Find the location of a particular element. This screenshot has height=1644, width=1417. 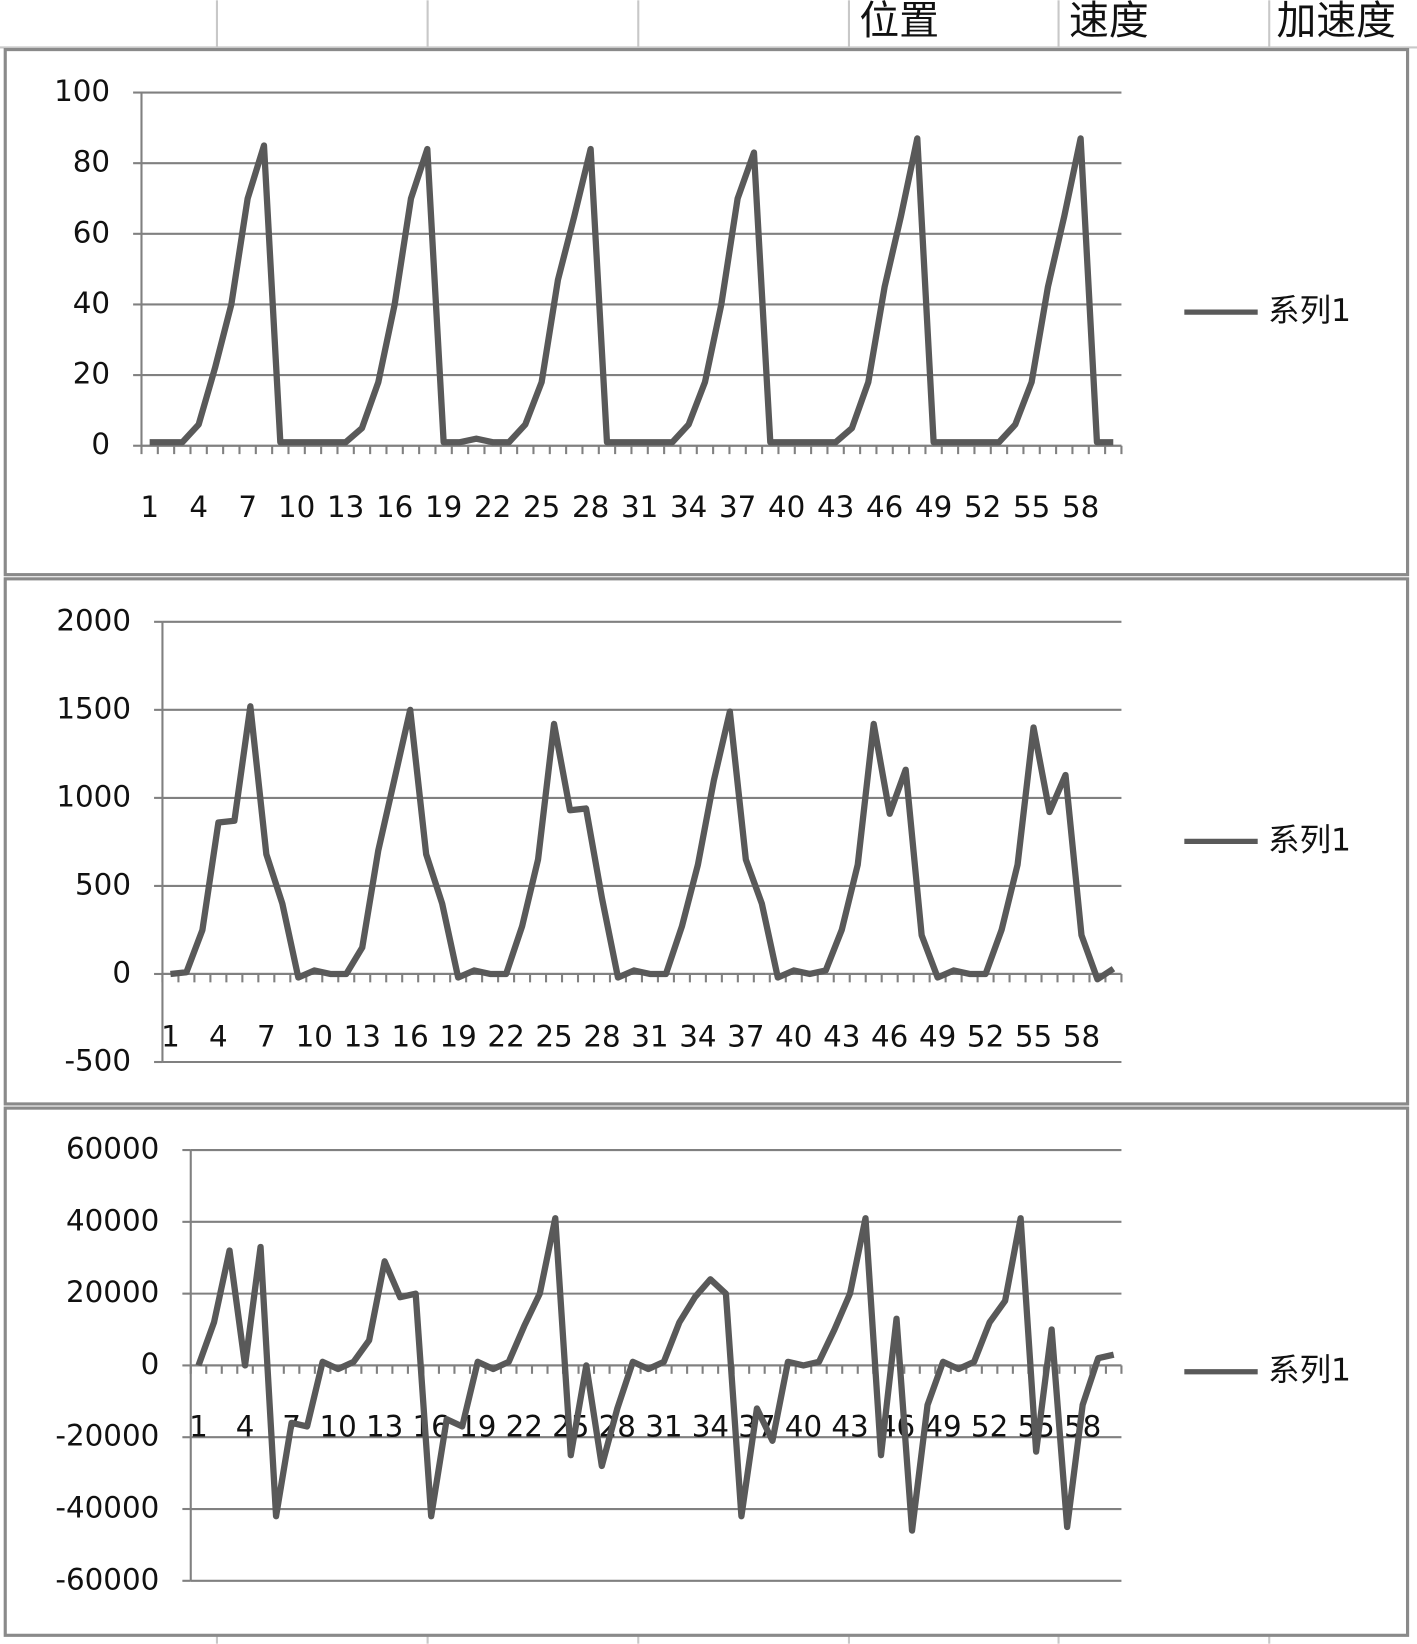

y-tick-label: 2000 is located at coordinates (93, 620).